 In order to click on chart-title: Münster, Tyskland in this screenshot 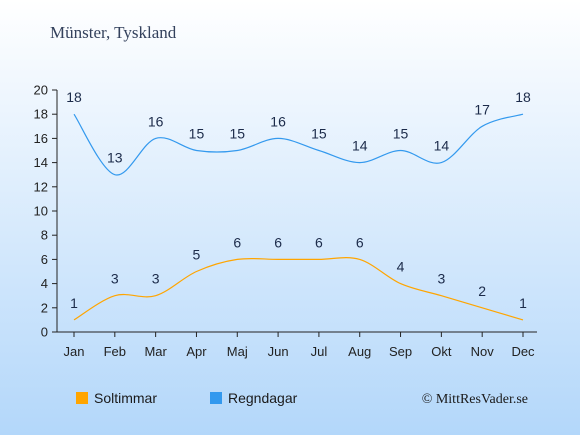, I will do `click(113, 32)`.